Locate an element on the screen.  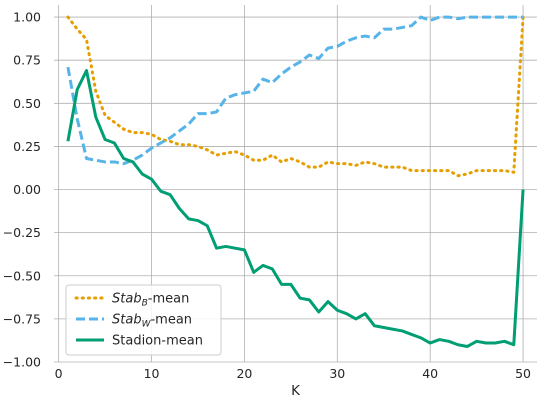
legend-label-2: StabW-mean is located at coordinates (152, 321).